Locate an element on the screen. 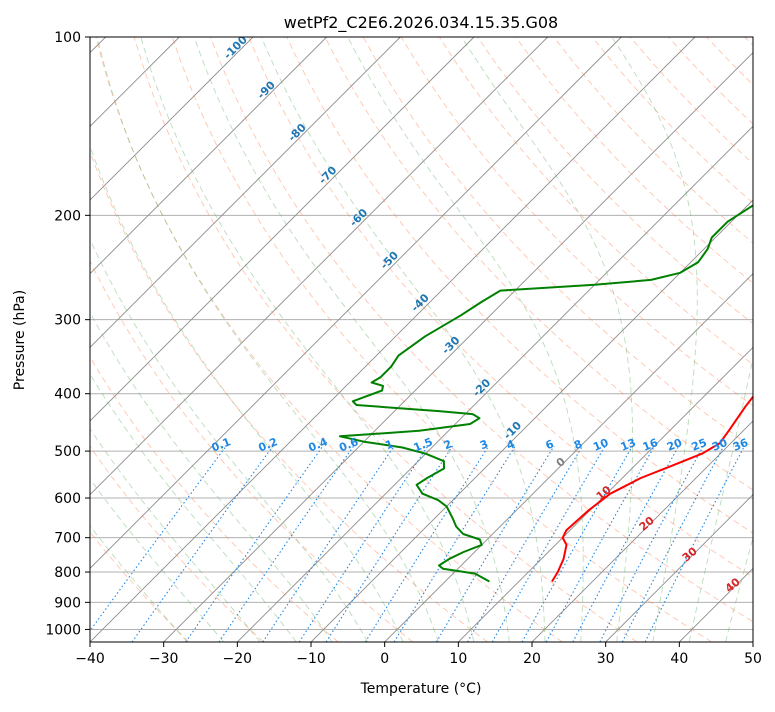 This screenshot has width=775, height=712. x-tick-label: 0 is located at coordinates (384, 659).